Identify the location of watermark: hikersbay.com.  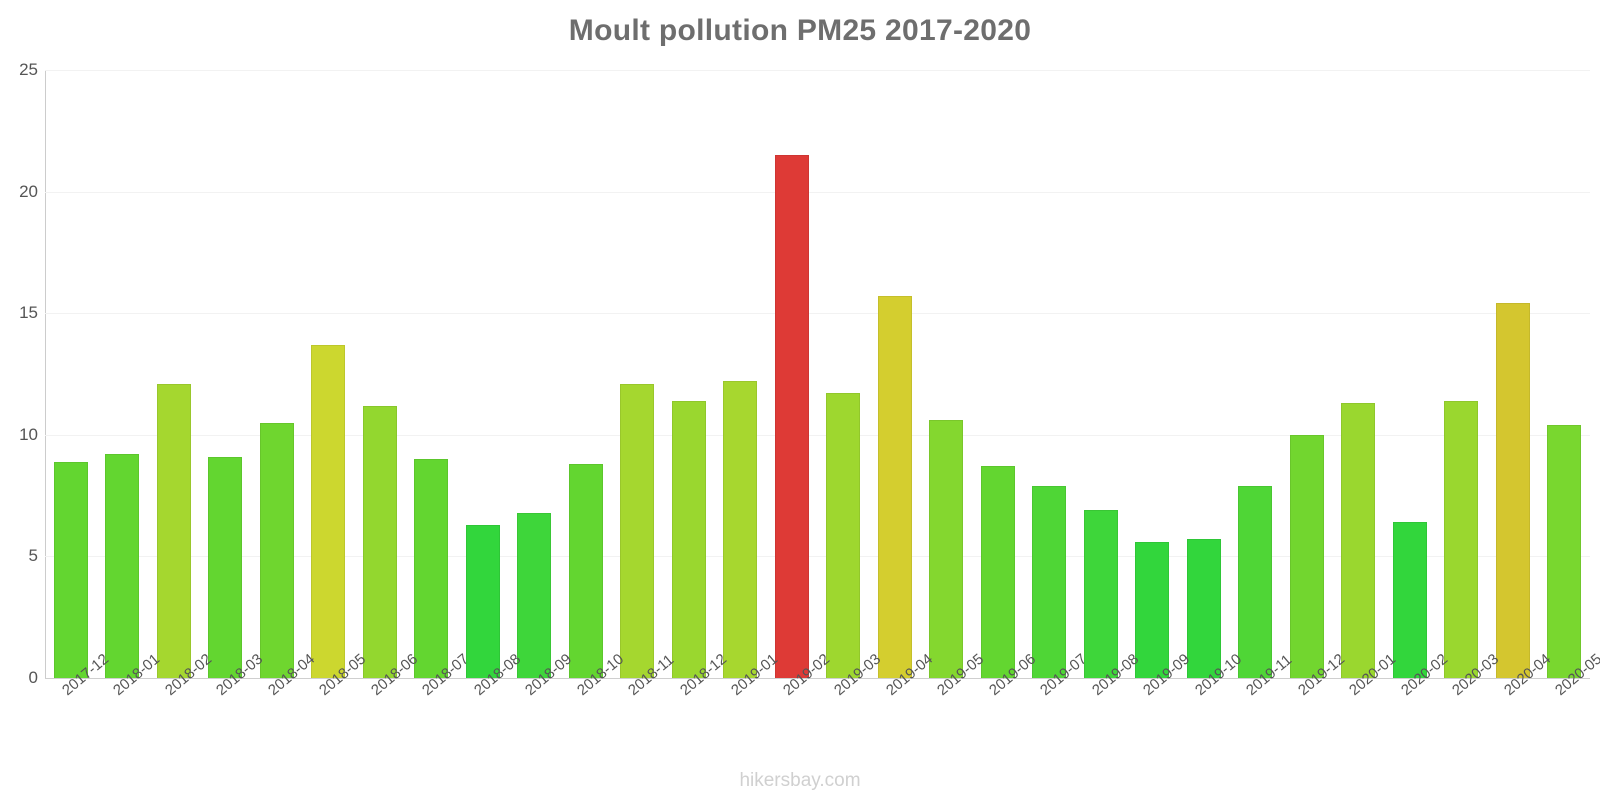
(800, 780).